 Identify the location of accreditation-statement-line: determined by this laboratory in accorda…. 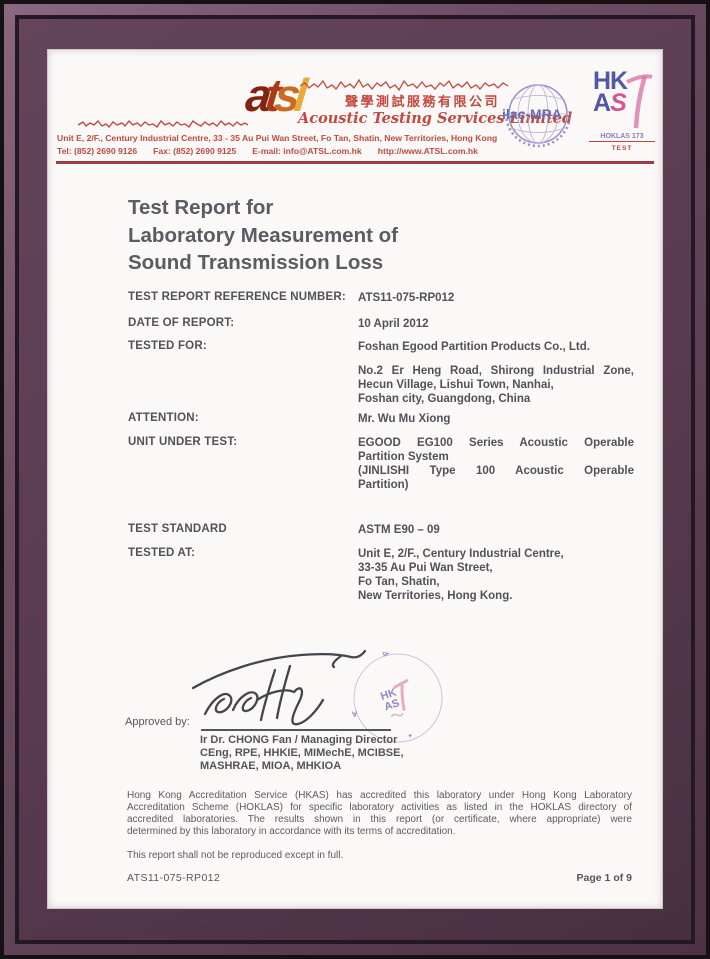
(291, 831).